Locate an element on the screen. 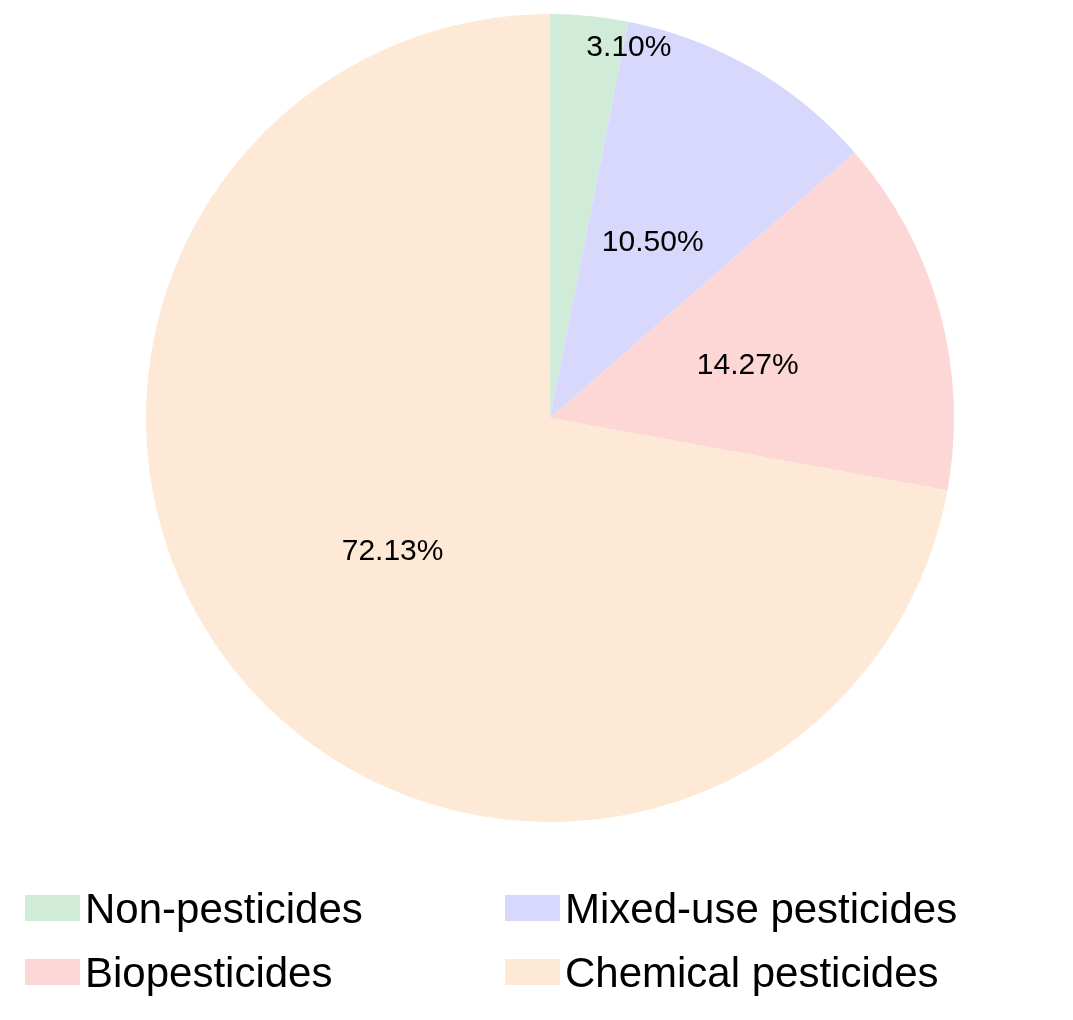  data-label: 10.50% is located at coordinates (652, 241).